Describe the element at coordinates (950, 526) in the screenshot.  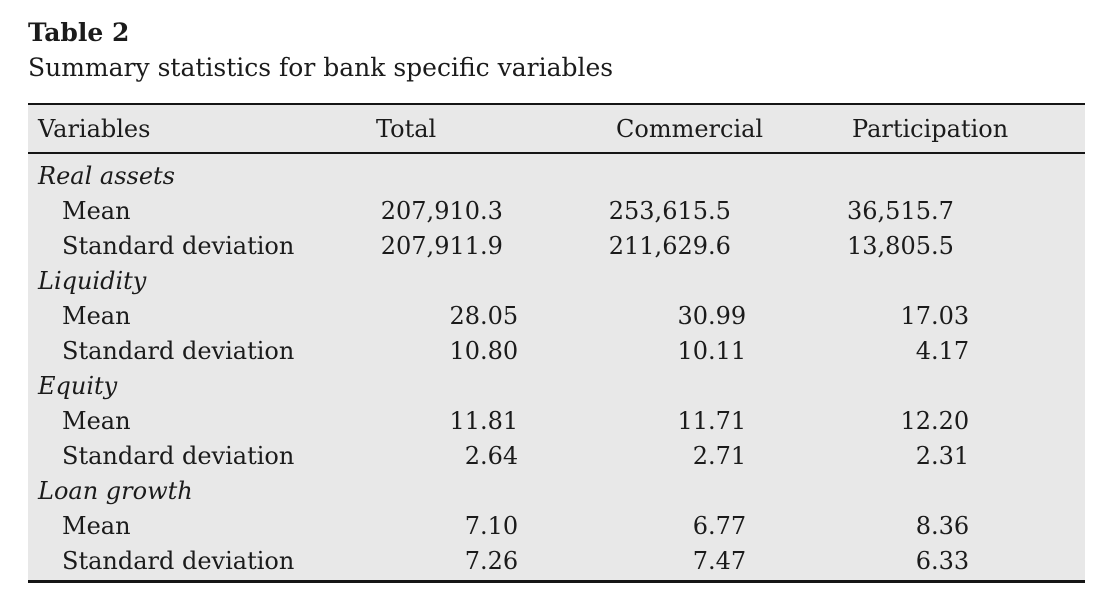
I see `value-participation-frac: .36` at that location.